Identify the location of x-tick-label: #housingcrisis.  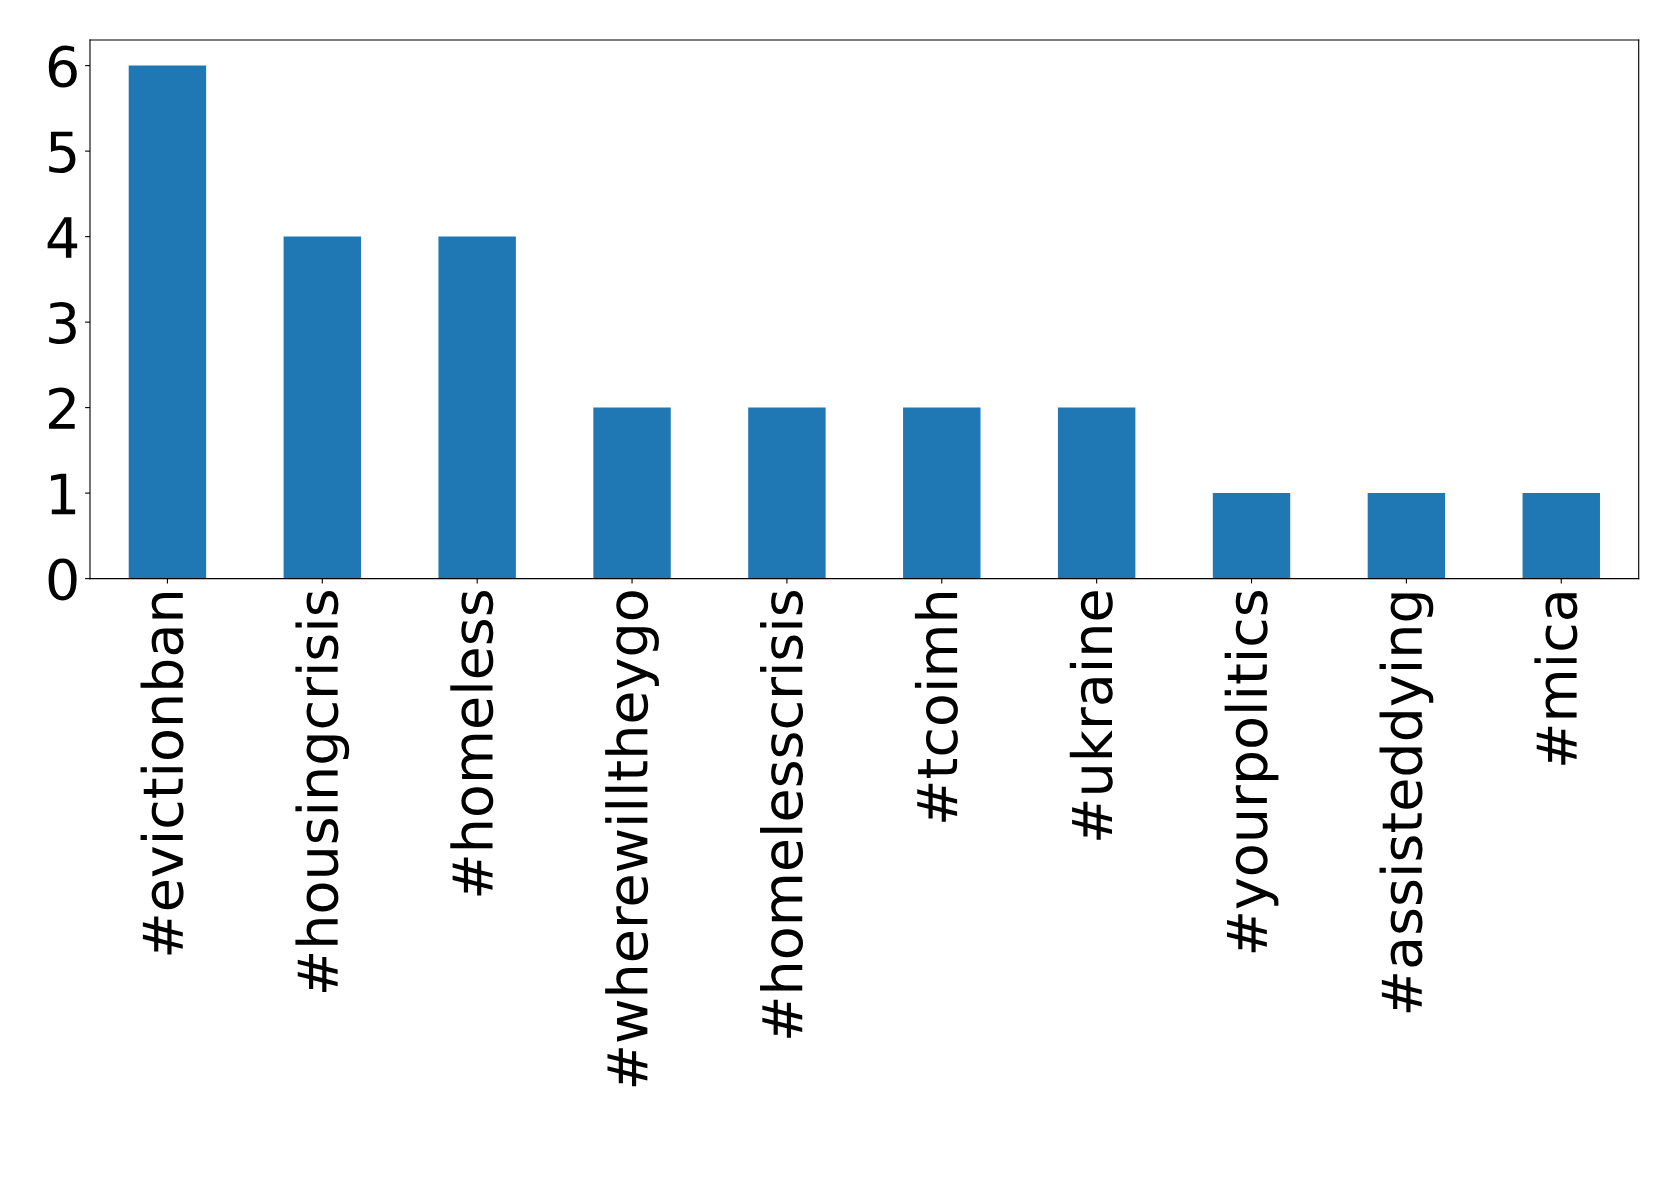
(322, 791).